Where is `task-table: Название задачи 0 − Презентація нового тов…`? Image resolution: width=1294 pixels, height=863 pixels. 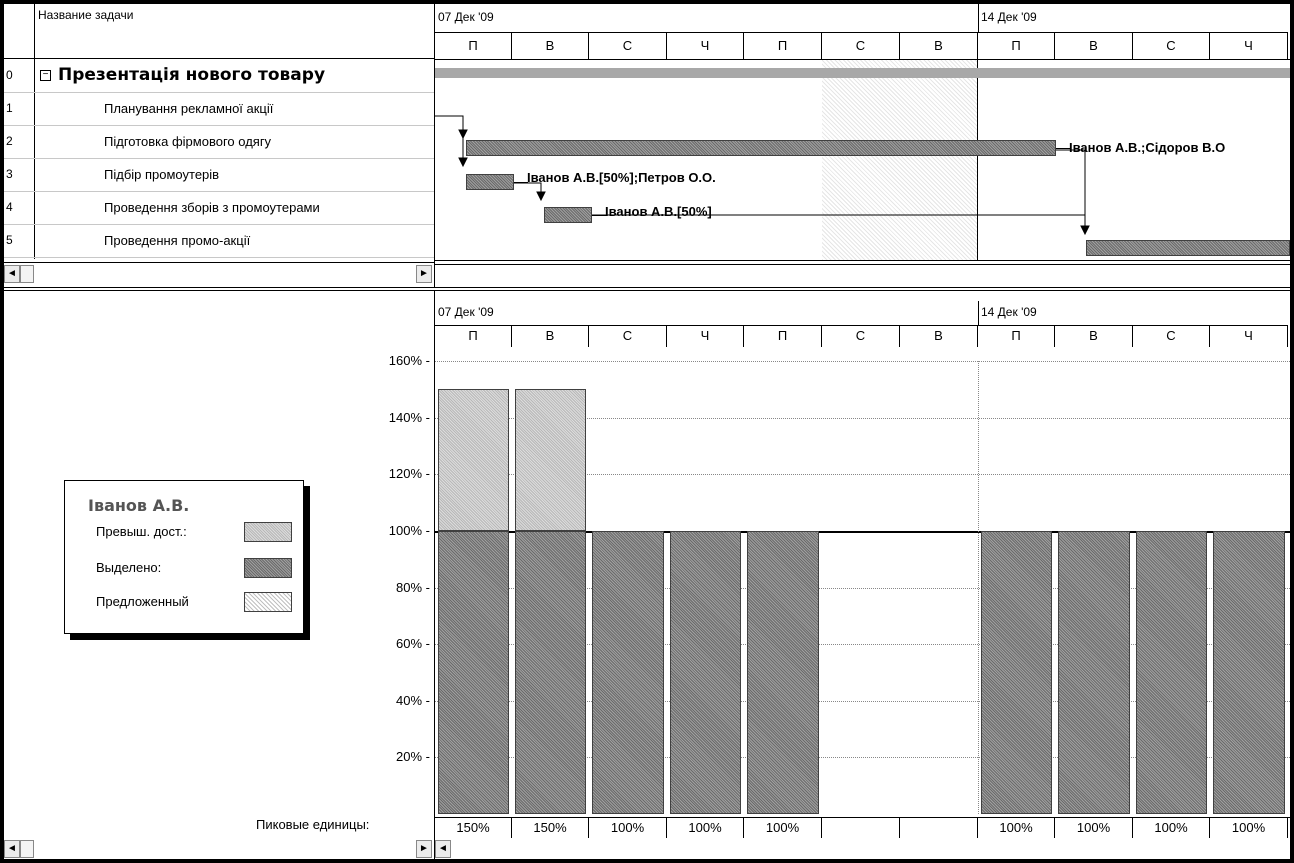 task-table: Название задачи 0 − Презентація нового тов… is located at coordinates (219, 146).